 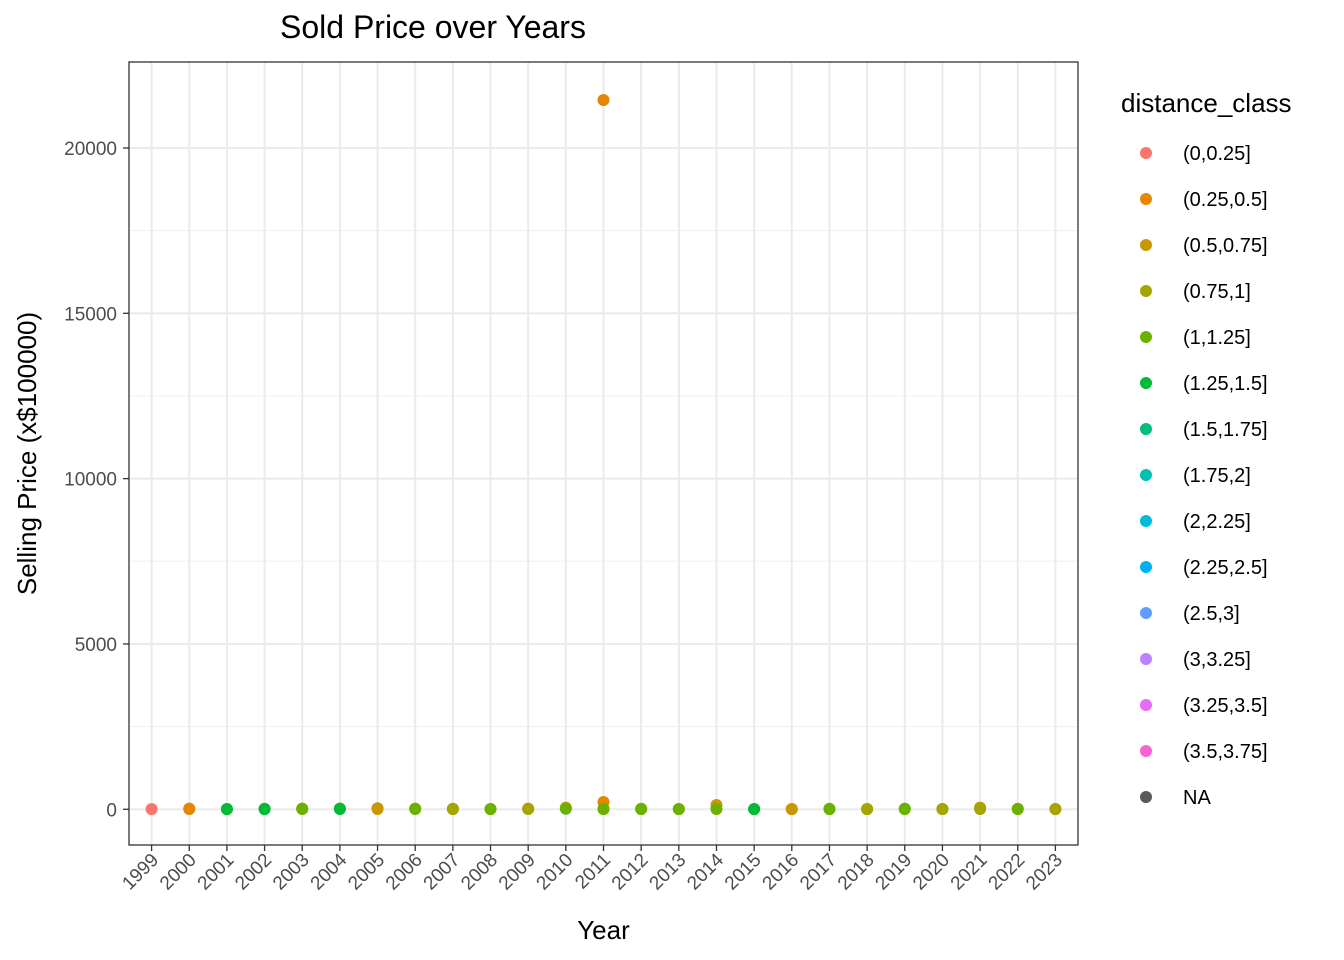 What do you see at coordinates (1007, 872) in the screenshot?
I see `x-tick-label: 2022` at bounding box center [1007, 872].